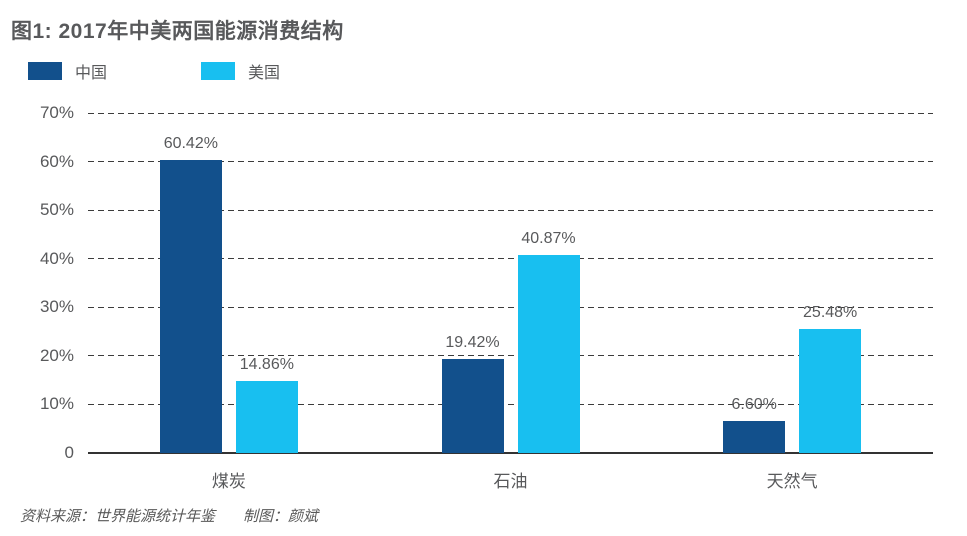 This screenshot has width=967, height=536. Describe the element at coordinates (472, 342) in the screenshot. I see `bar-value-label: 19.42%` at that location.